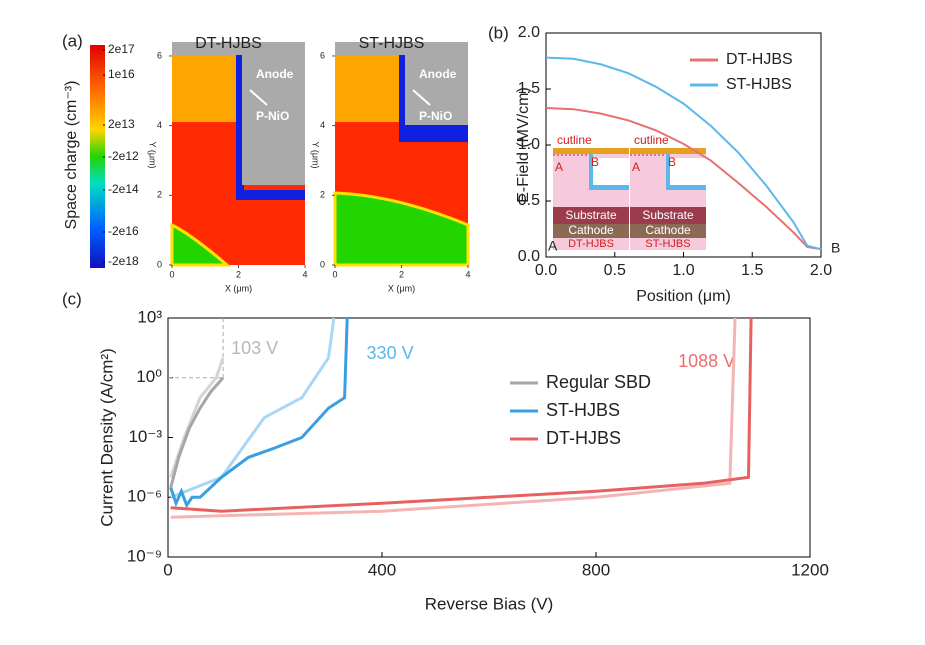 This screenshot has height=645, width=925. What do you see at coordinates (121, 124) in the screenshot?
I see `colorbar-tick-label: 2e13` at bounding box center [121, 124].